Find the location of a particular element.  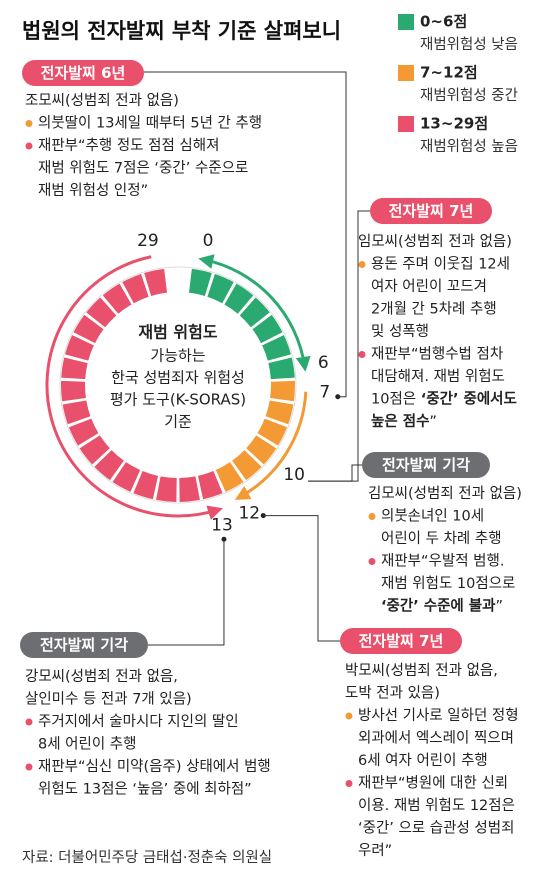

case-line: 의붓손녀인 10세 is located at coordinates (432, 516).